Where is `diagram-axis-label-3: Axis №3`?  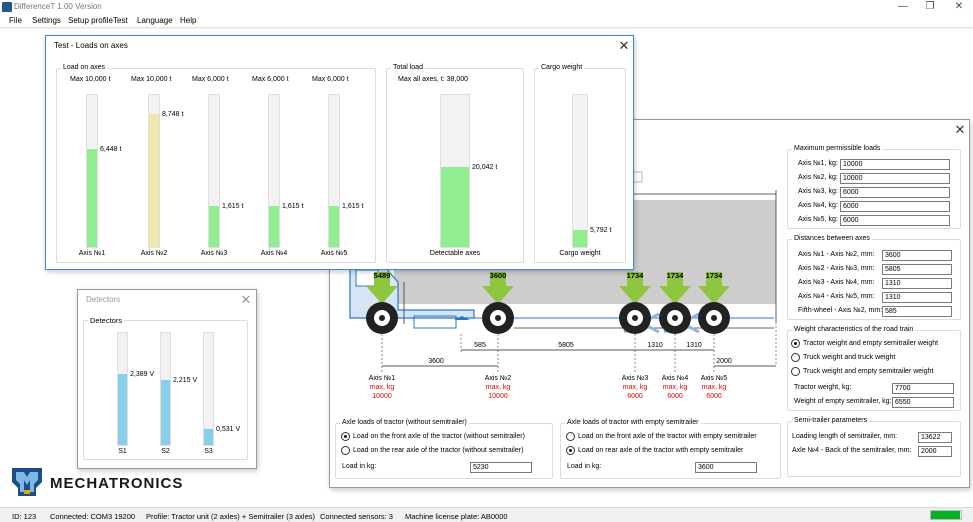
diagram-axis-label-3: Axis №3 is located at coordinates (635, 378).